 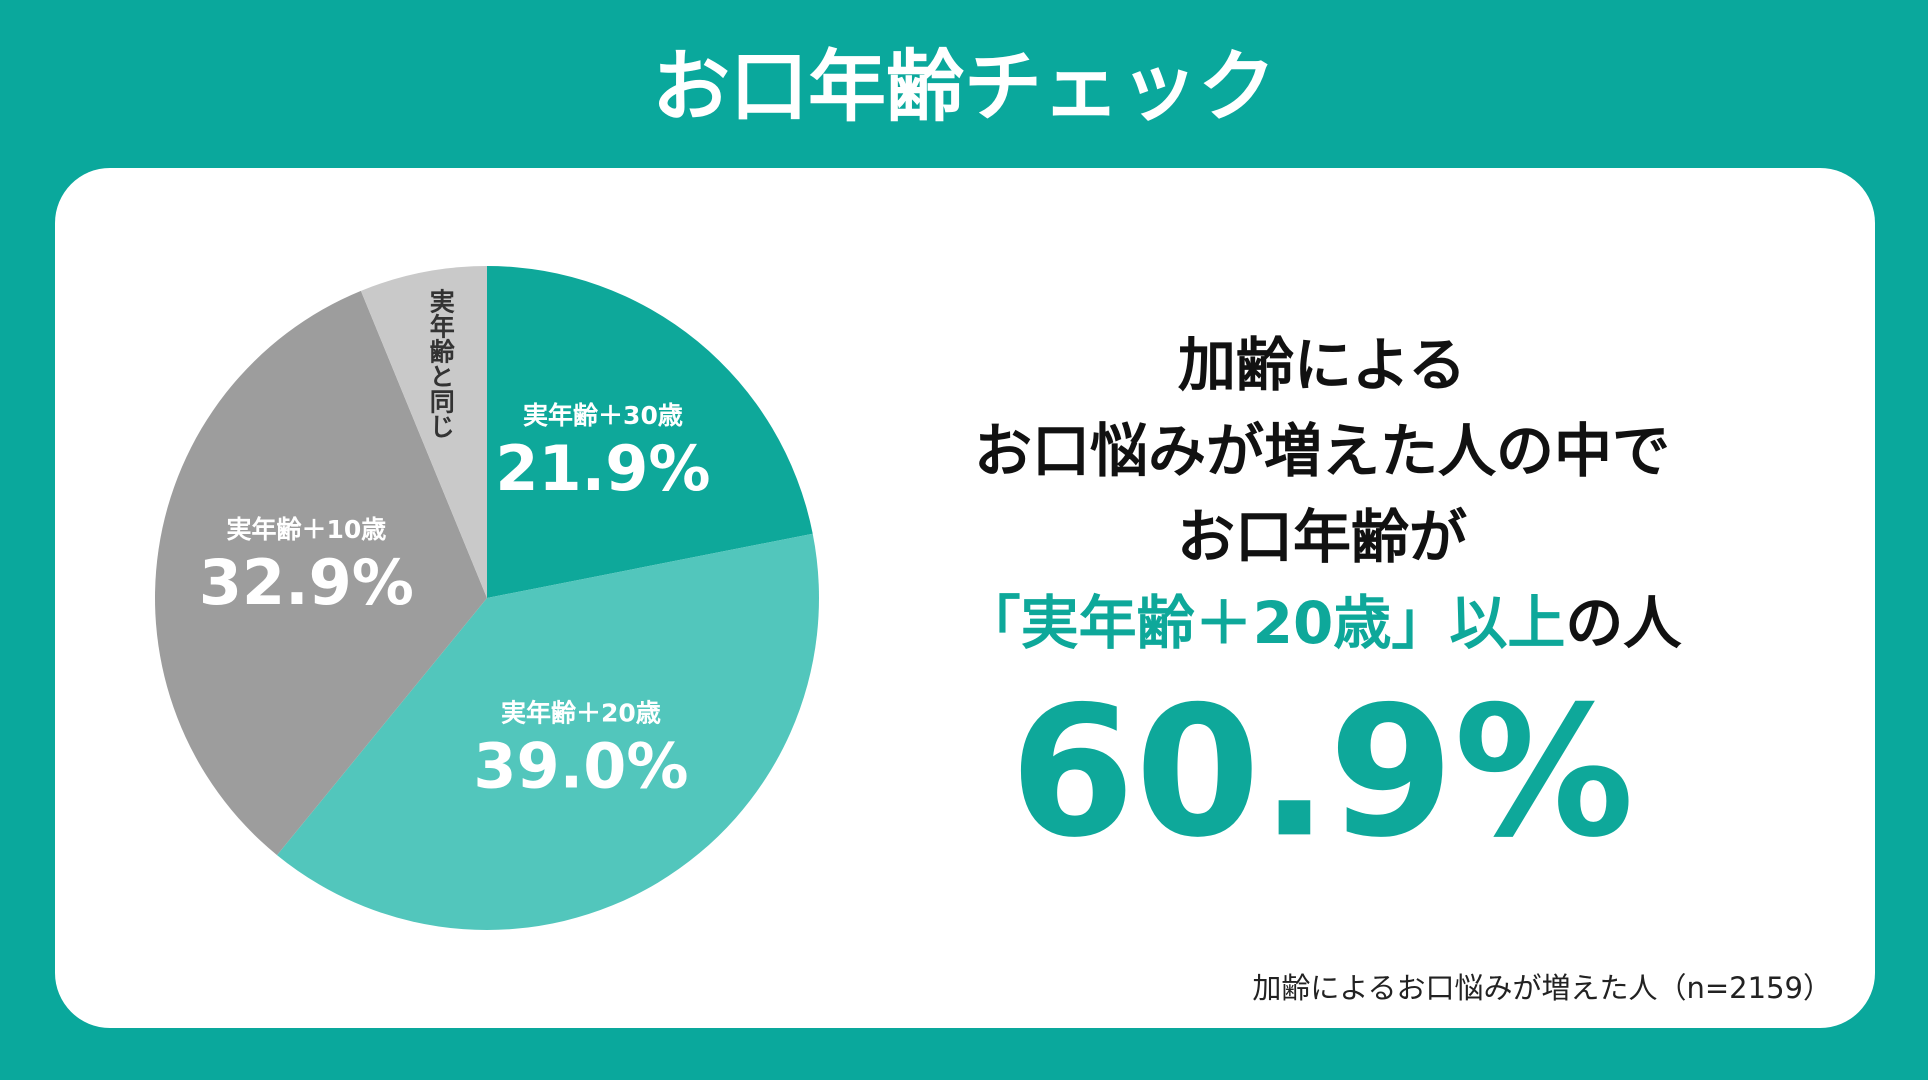 What do you see at coordinates (1264, 623) in the screenshot?
I see `headline-accent: 「実年齢＋20歳」以上` at bounding box center [1264, 623].